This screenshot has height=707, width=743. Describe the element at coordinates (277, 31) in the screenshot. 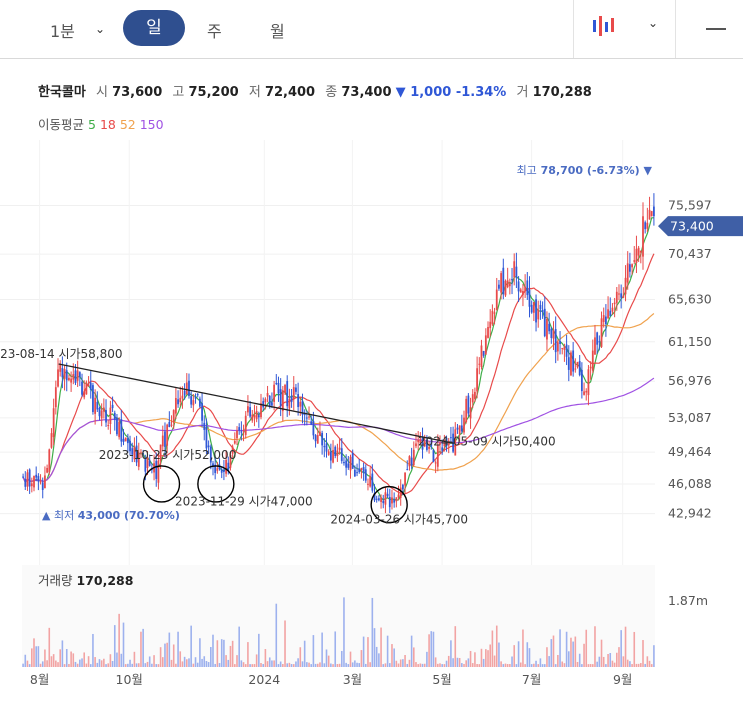

I see `tab-monthly: 월` at that location.